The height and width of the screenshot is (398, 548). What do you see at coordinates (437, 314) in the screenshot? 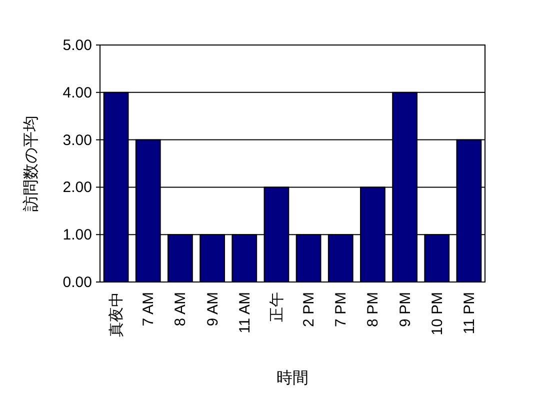
I see `x-tick-label: 10 PM` at bounding box center [437, 314].